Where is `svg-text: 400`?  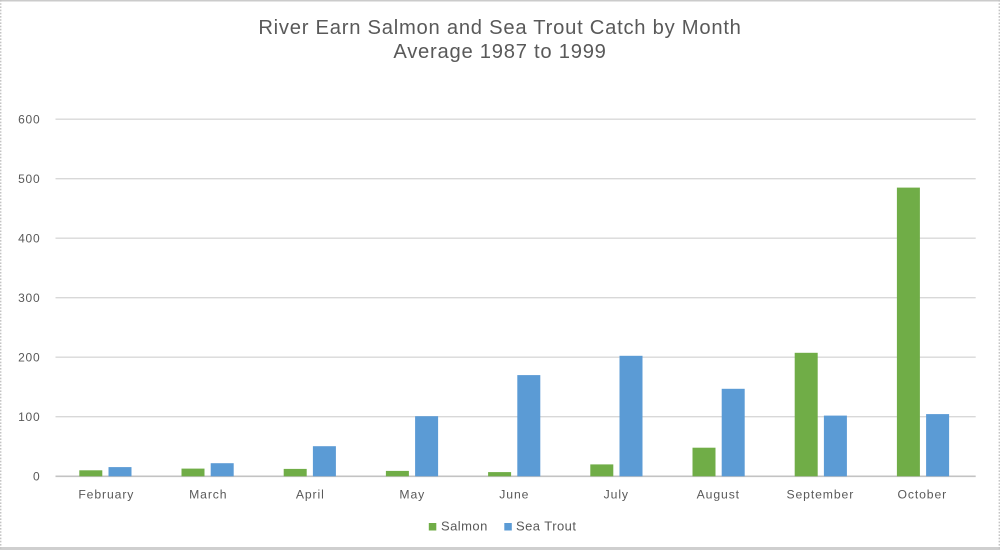 svg-text: 400 is located at coordinates (29, 238).